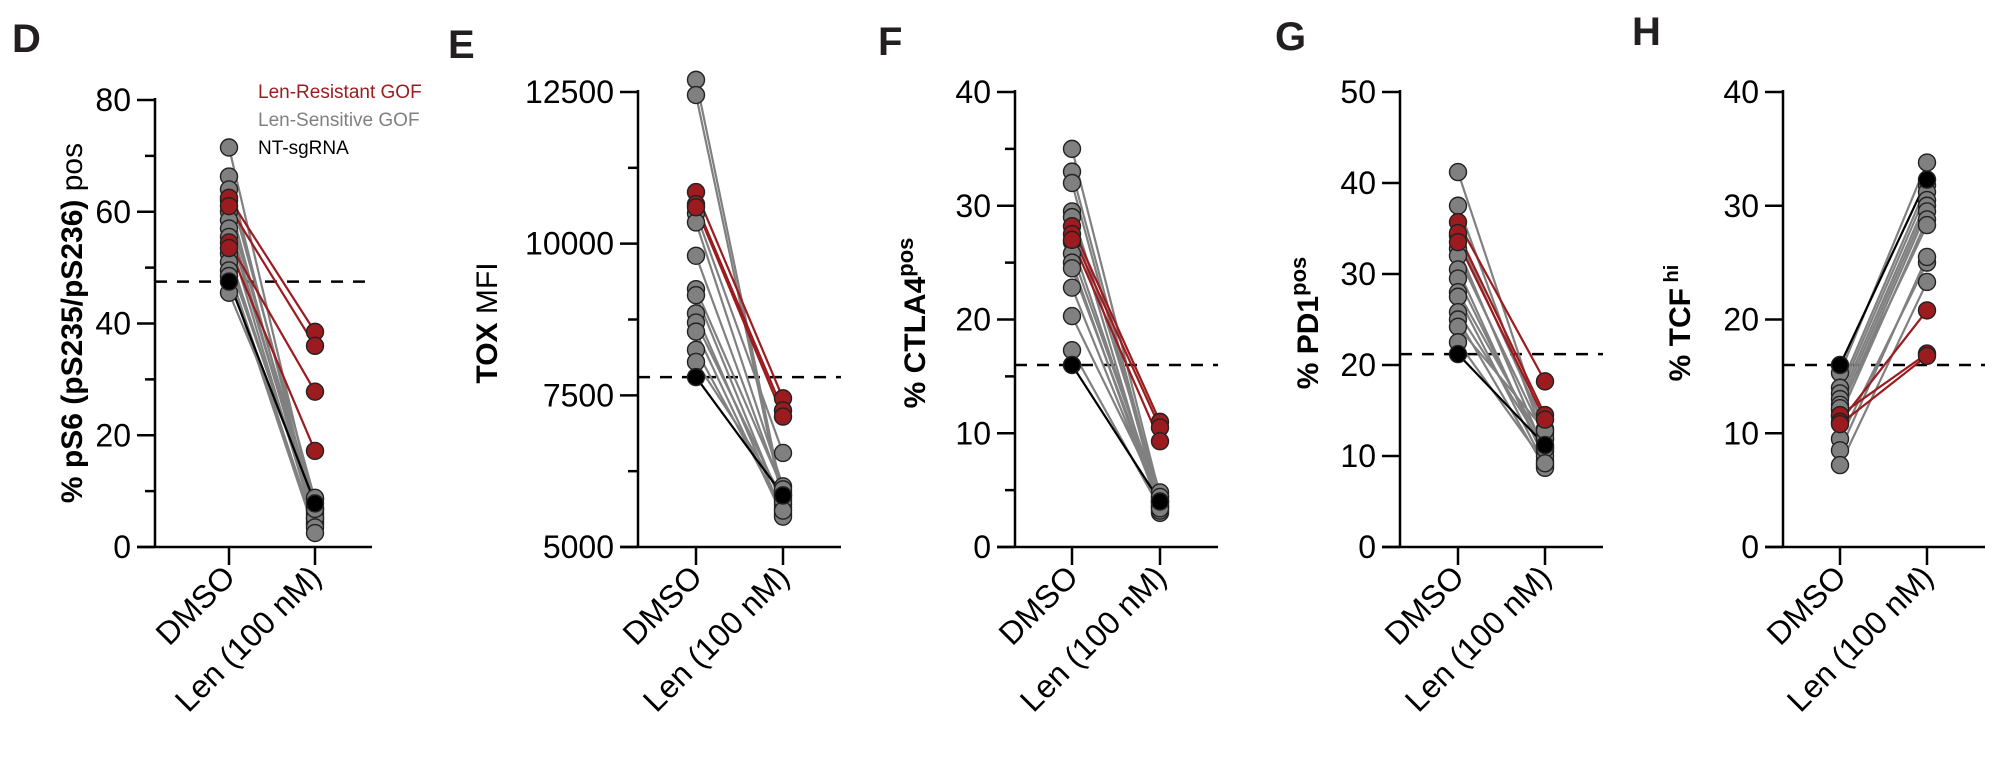 The width and height of the screenshot is (2000, 765). I want to click on y-axis-label: % CTLA4pos, so click(912, 323).